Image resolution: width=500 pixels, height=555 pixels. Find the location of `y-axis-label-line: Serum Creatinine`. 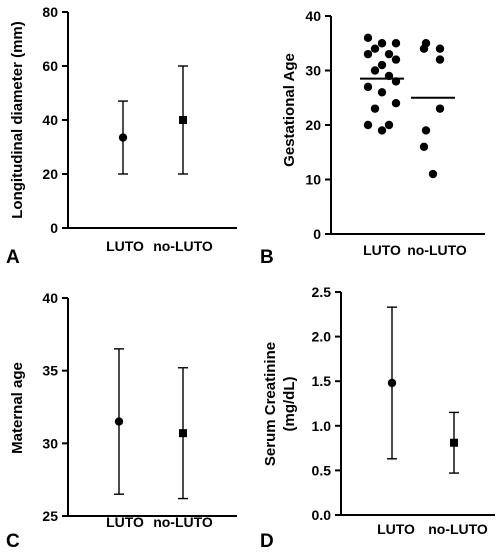

y-axis-label-line: Serum Creatinine is located at coordinates (270, 404).